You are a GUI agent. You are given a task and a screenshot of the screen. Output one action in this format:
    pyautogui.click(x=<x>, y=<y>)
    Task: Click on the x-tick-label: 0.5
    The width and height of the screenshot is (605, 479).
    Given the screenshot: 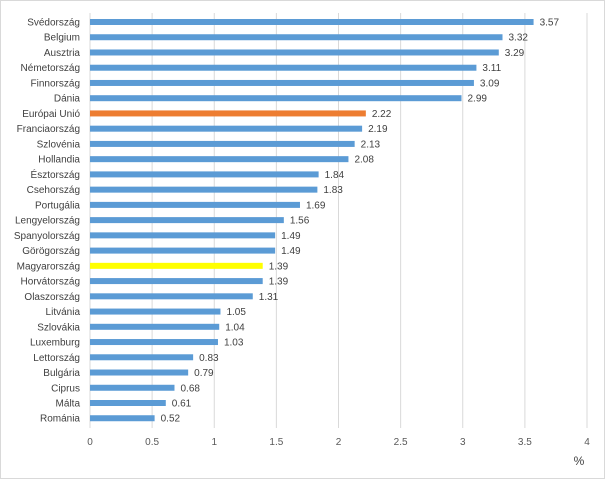 What is the action you would take?
    pyautogui.click(x=152, y=442)
    